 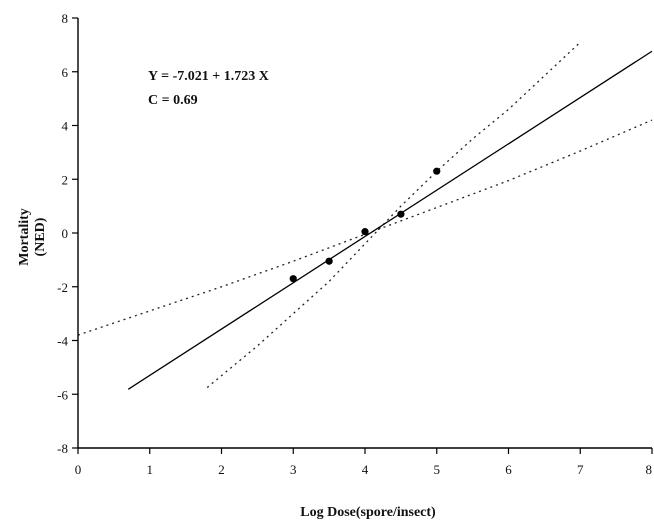 I want to click on x-tick-label: 8, so click(x=649, y=469).